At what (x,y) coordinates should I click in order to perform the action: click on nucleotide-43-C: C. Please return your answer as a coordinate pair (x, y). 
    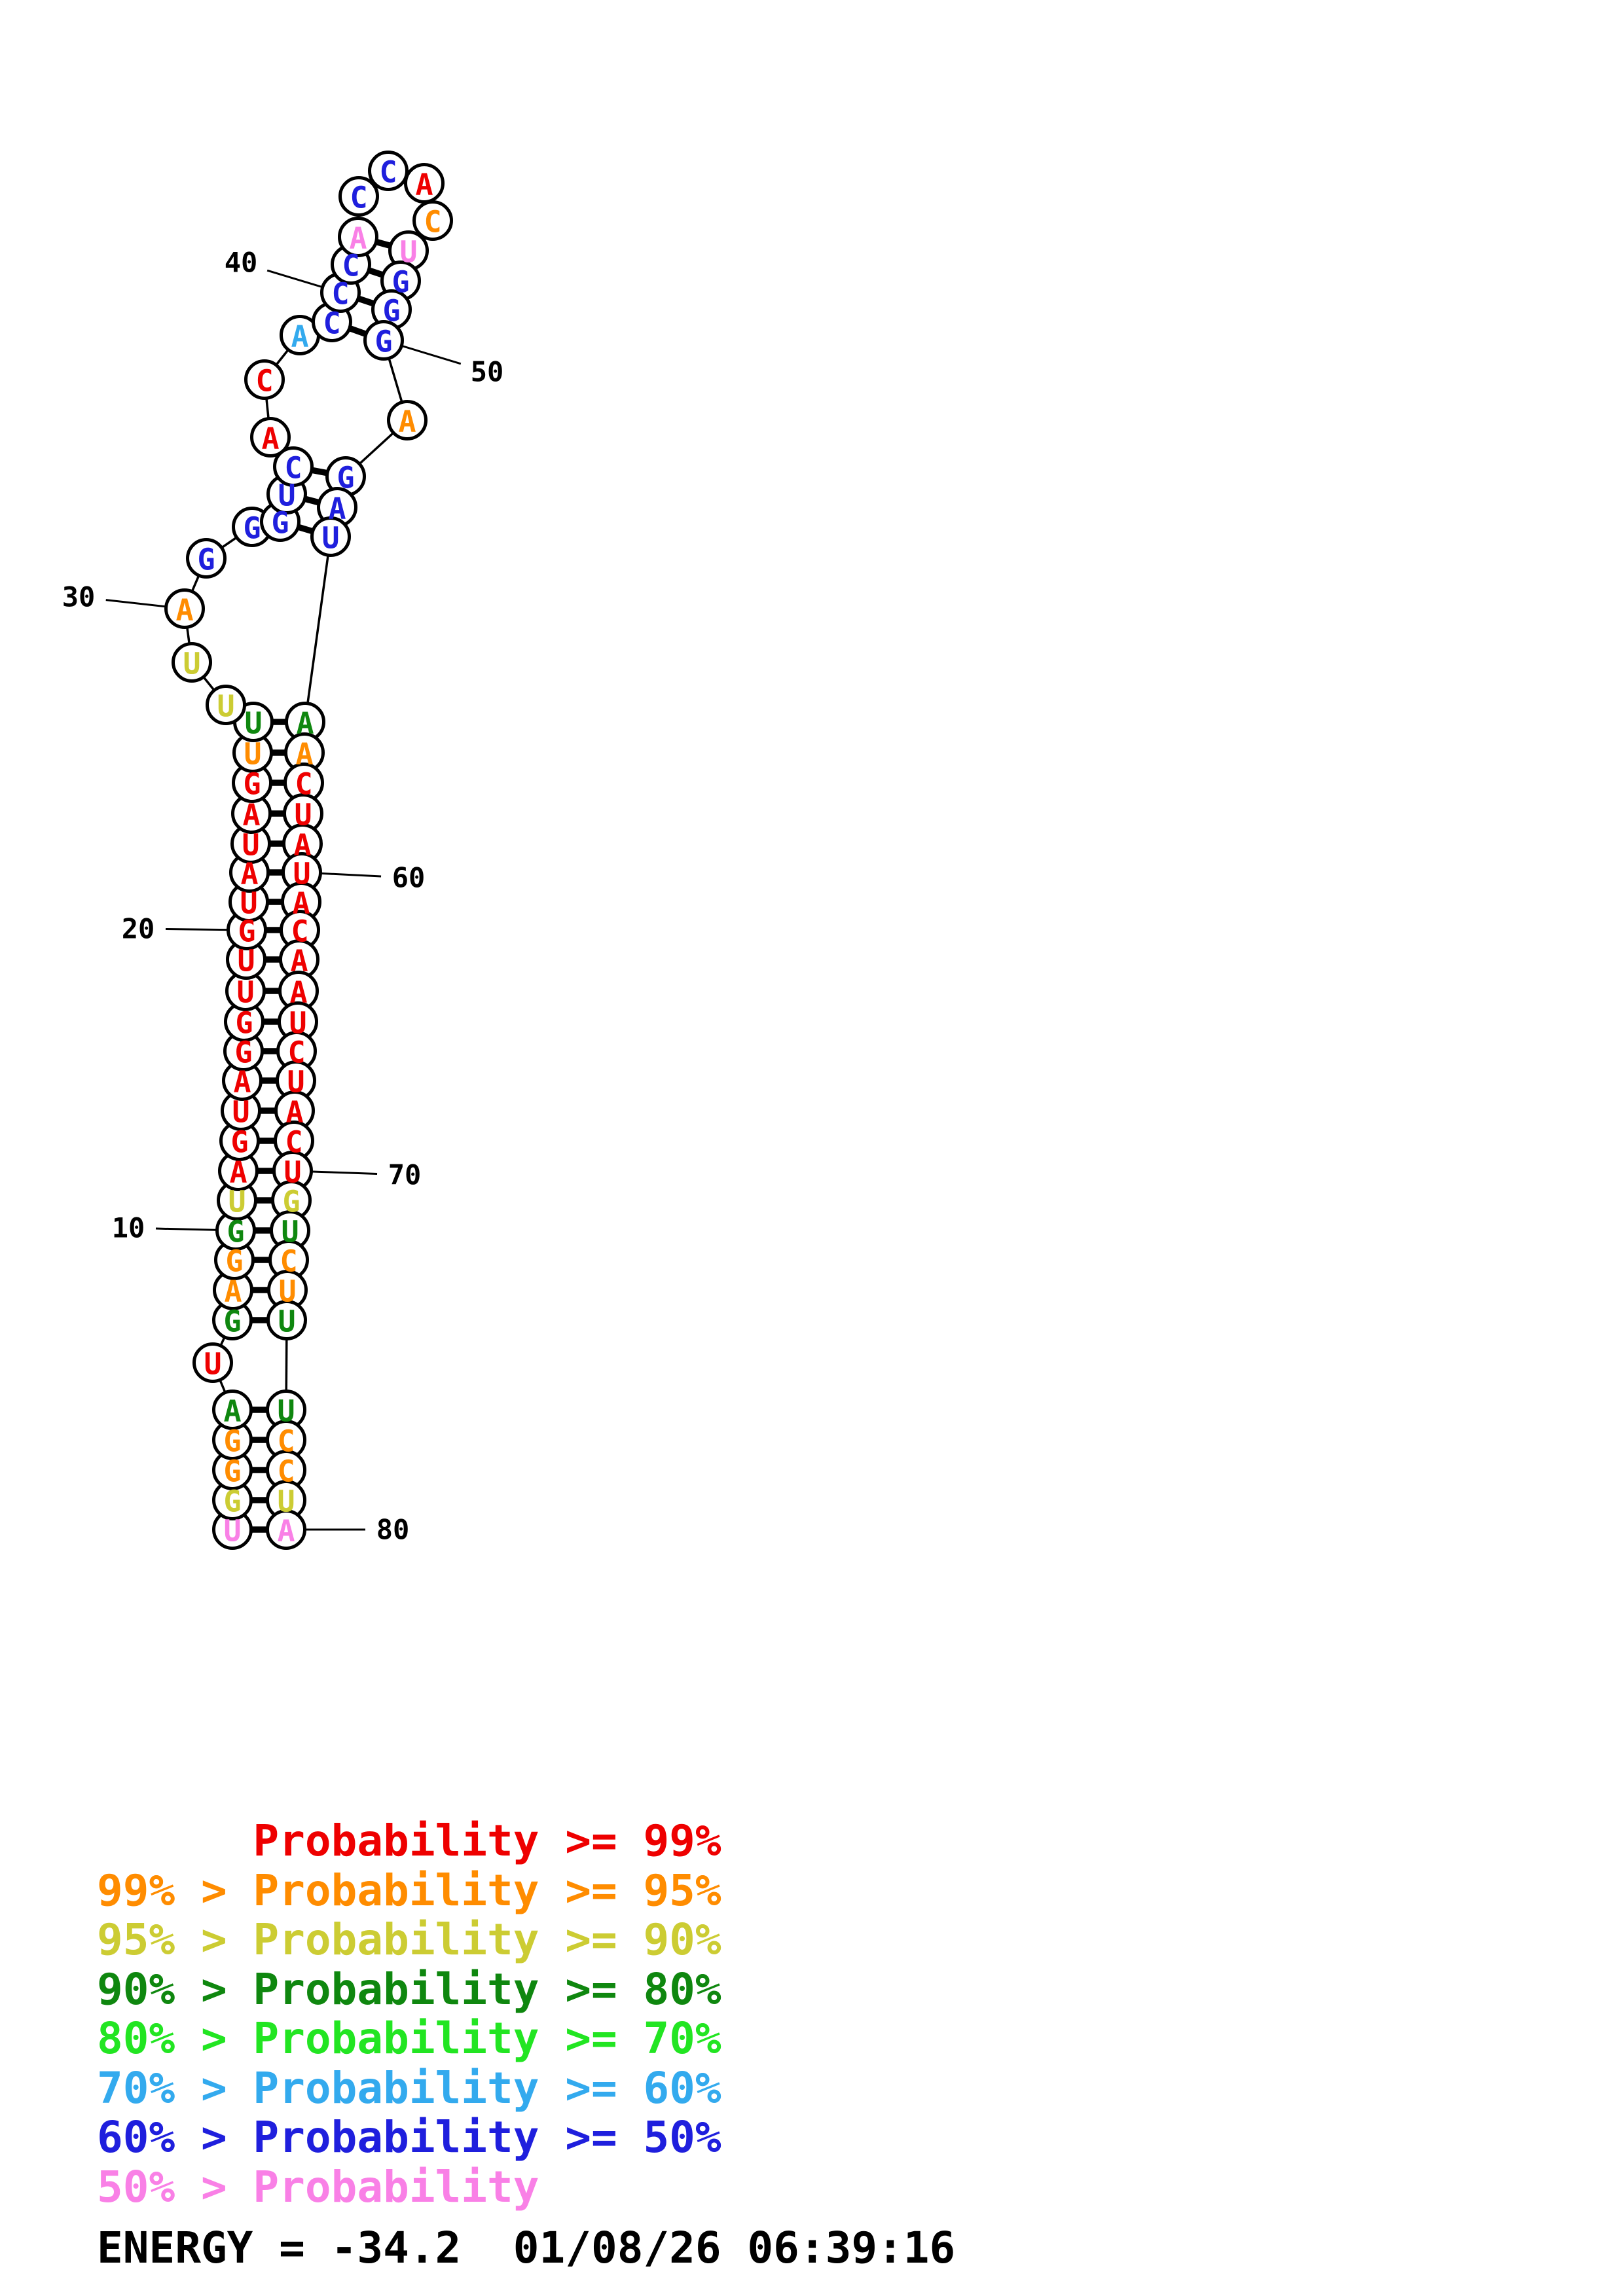
    Looking at the image, I should click on (358, 198).